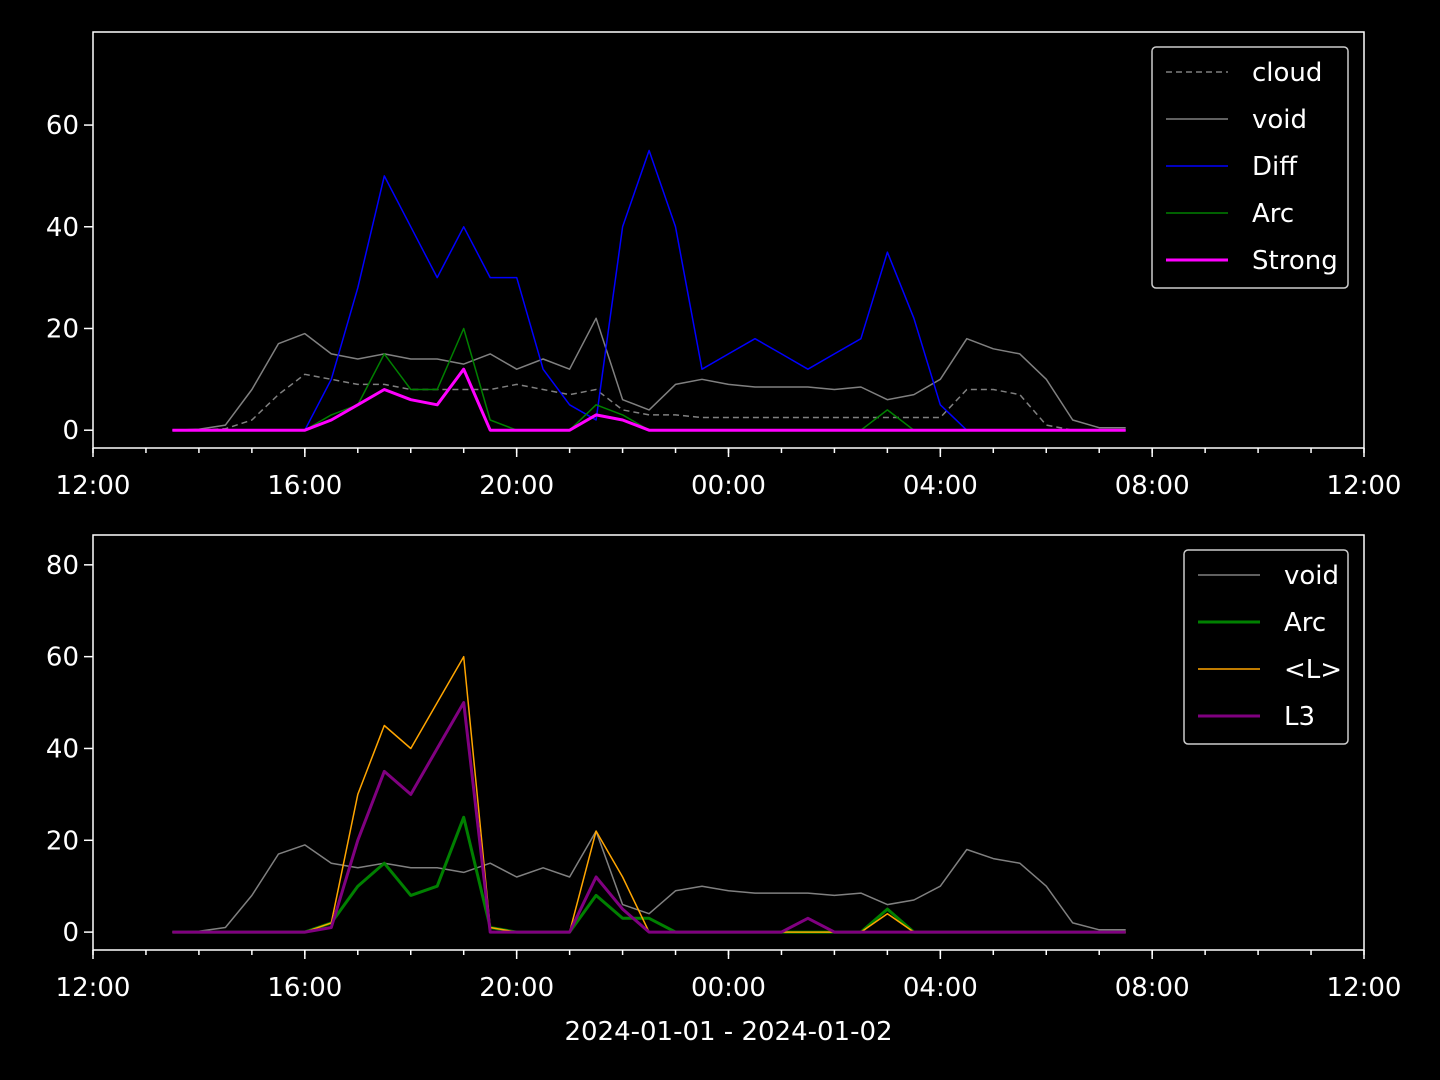 Image resolution: width=1440 pixels, height=1080 pixels. What do you see at coordinates (1299, 717) in the screenshot?
I see `legend-label: L3` at bounding box center [1299, 717].